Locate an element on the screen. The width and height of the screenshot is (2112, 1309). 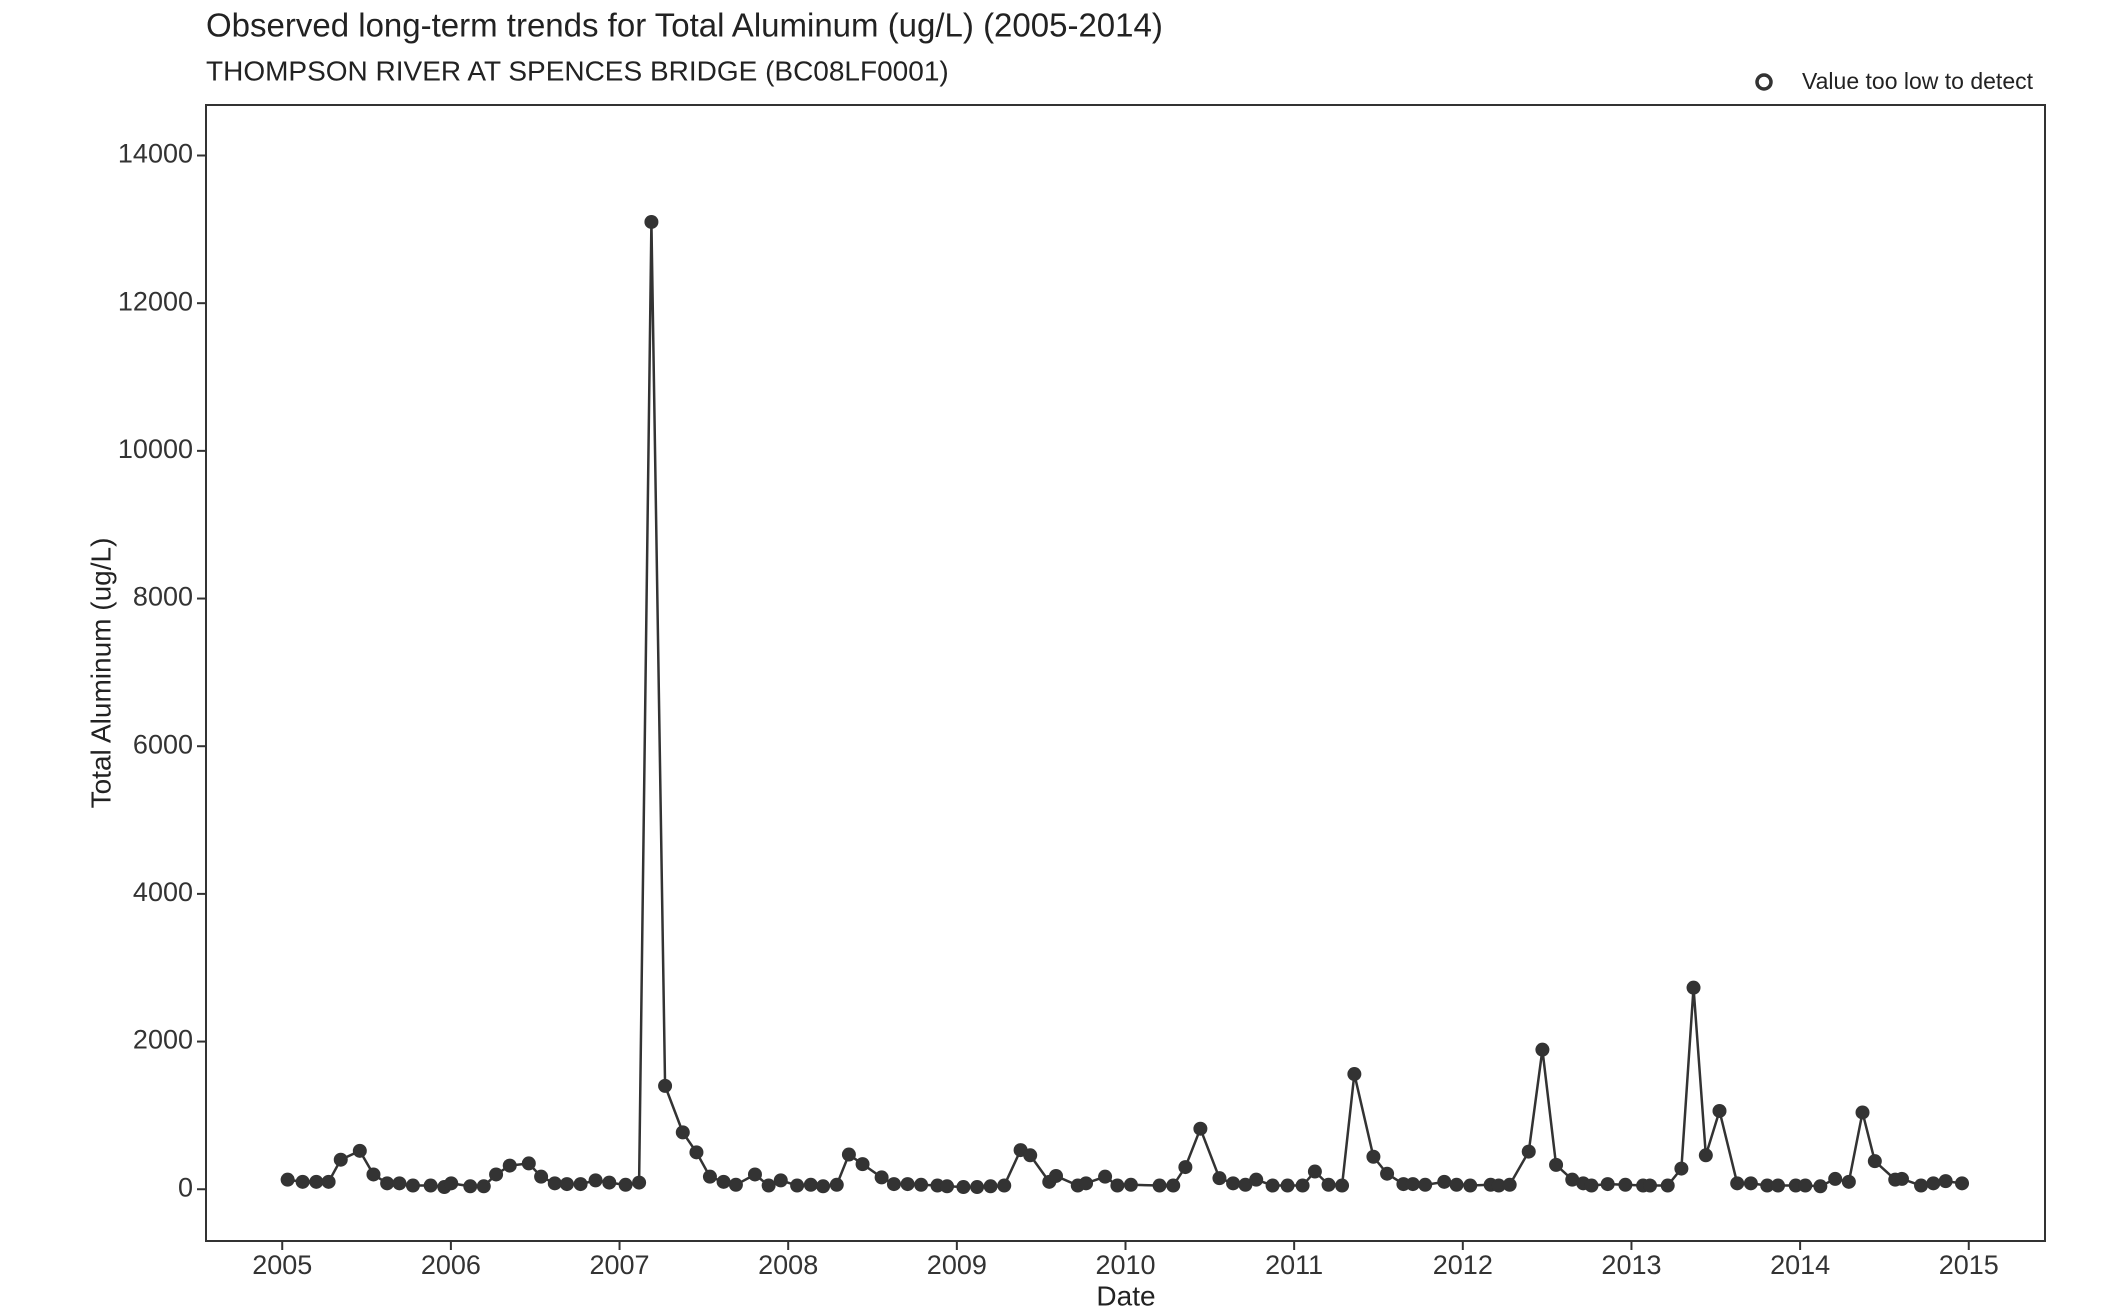
x-tick-label: 2012 is located at coordinates (1463, 1265).